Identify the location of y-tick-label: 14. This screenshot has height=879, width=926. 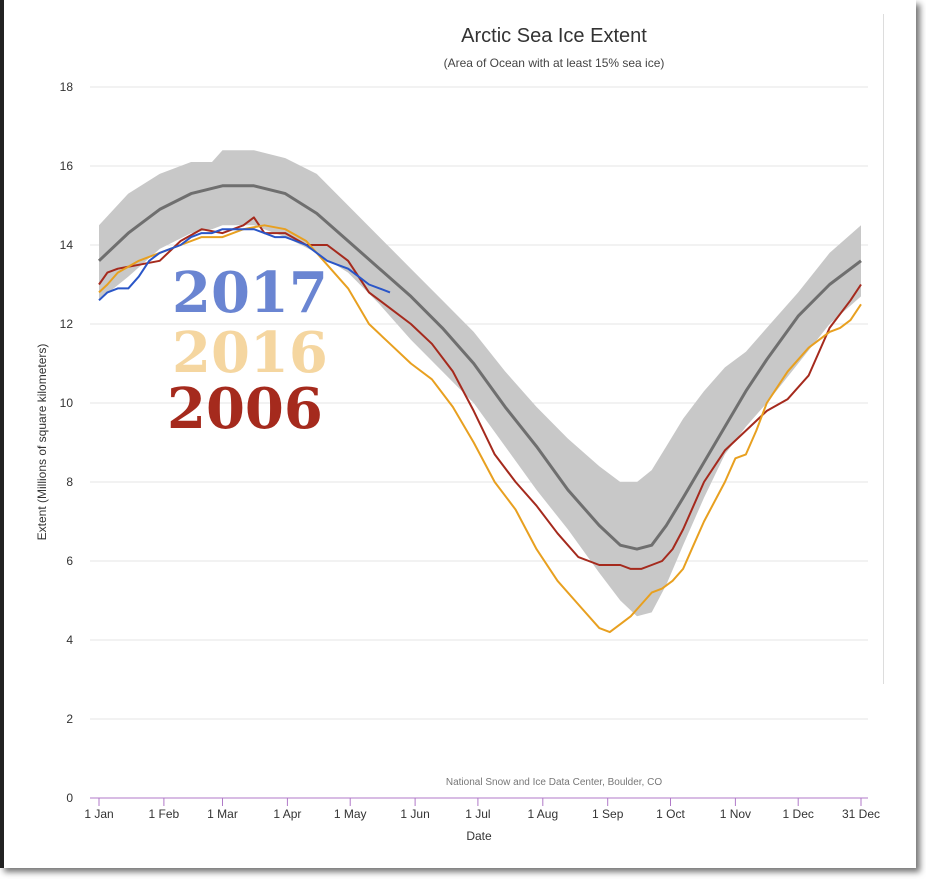
(67, 245).